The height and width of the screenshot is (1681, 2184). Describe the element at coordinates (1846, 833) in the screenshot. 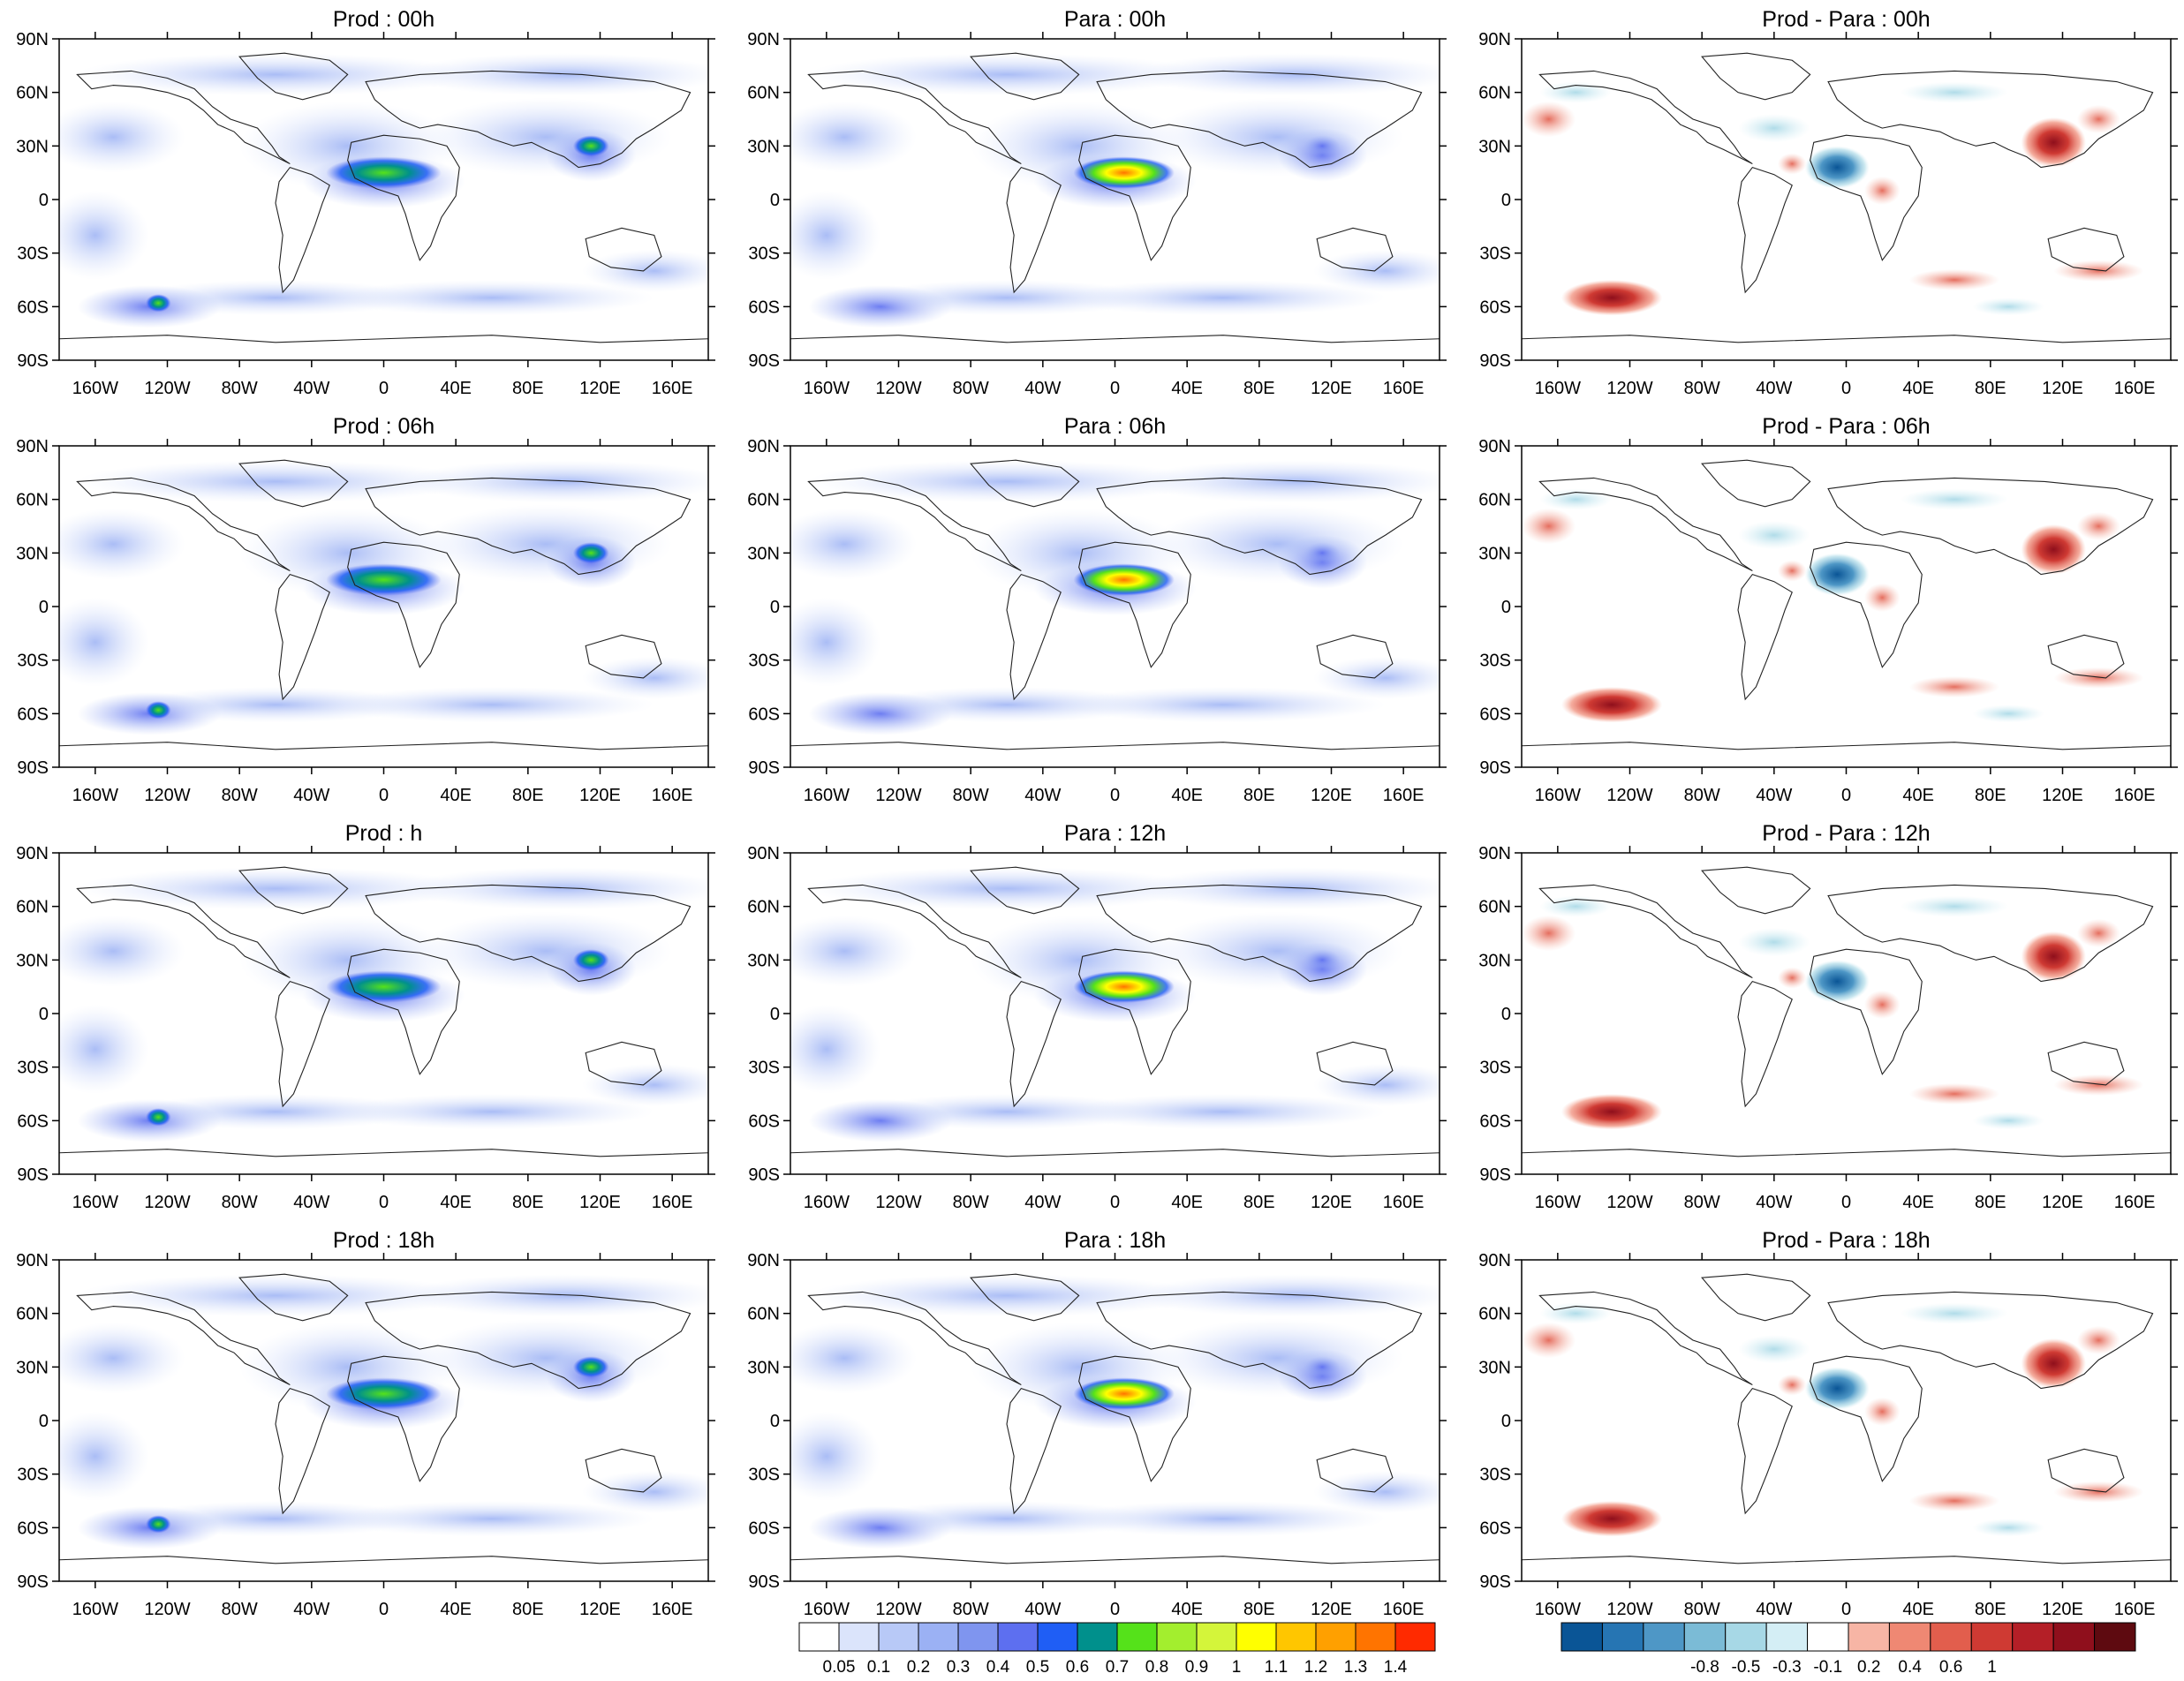

I see `panel-title: Prod - Para : 12h` at that location.